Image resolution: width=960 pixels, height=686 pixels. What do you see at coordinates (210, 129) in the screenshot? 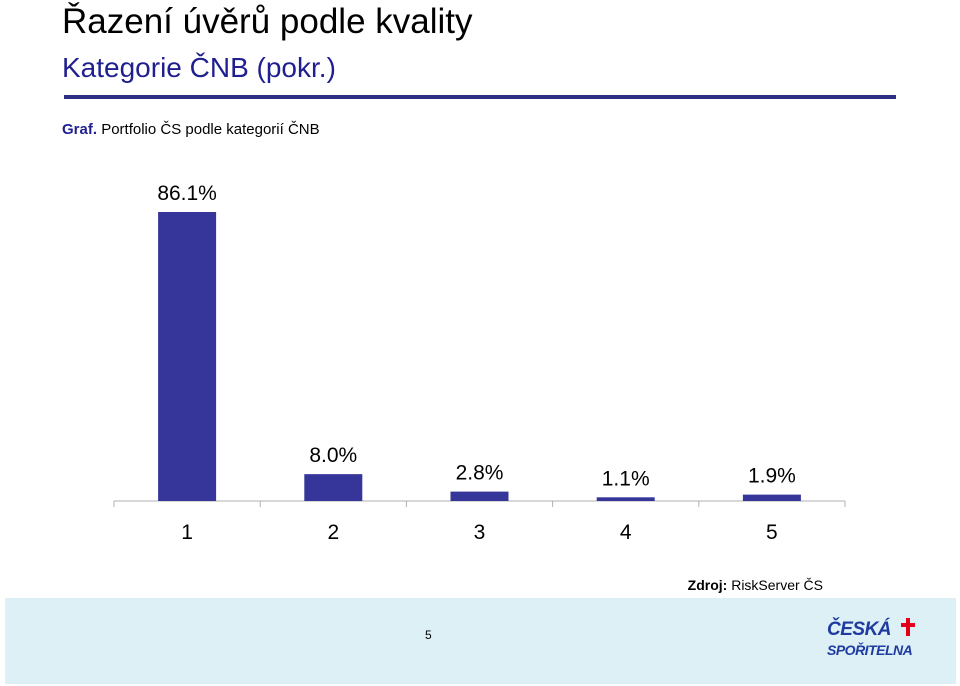
I see `caption-text: Portfolio ČS podle kategorií ČNB` at bounding box center [210, 129].